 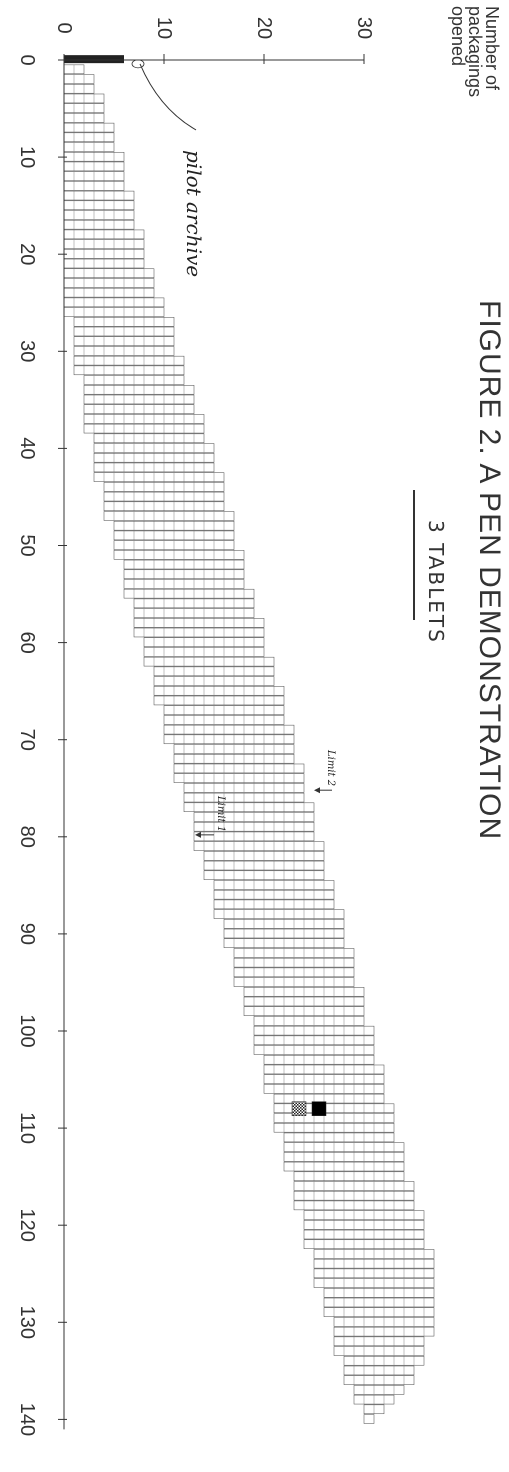 I want to click on y-tick-label: 30, so click(x=364, y=28).